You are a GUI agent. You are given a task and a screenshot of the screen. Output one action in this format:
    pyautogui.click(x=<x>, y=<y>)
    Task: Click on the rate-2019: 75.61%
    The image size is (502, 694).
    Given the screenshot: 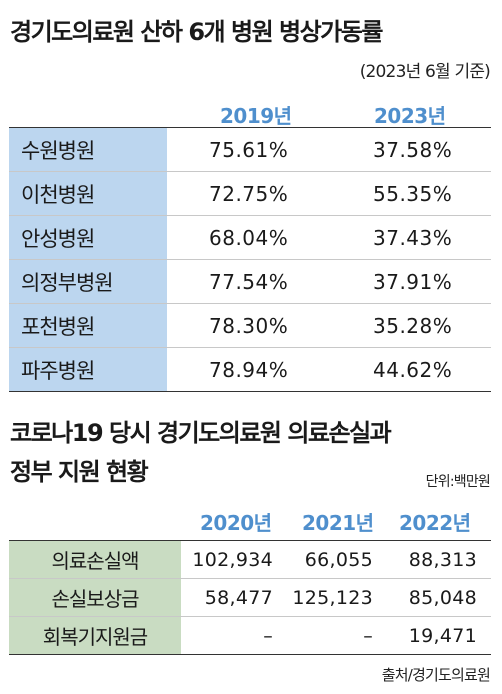 What is the action you would take?
    pyautogui.click(x=249, y=149)
    